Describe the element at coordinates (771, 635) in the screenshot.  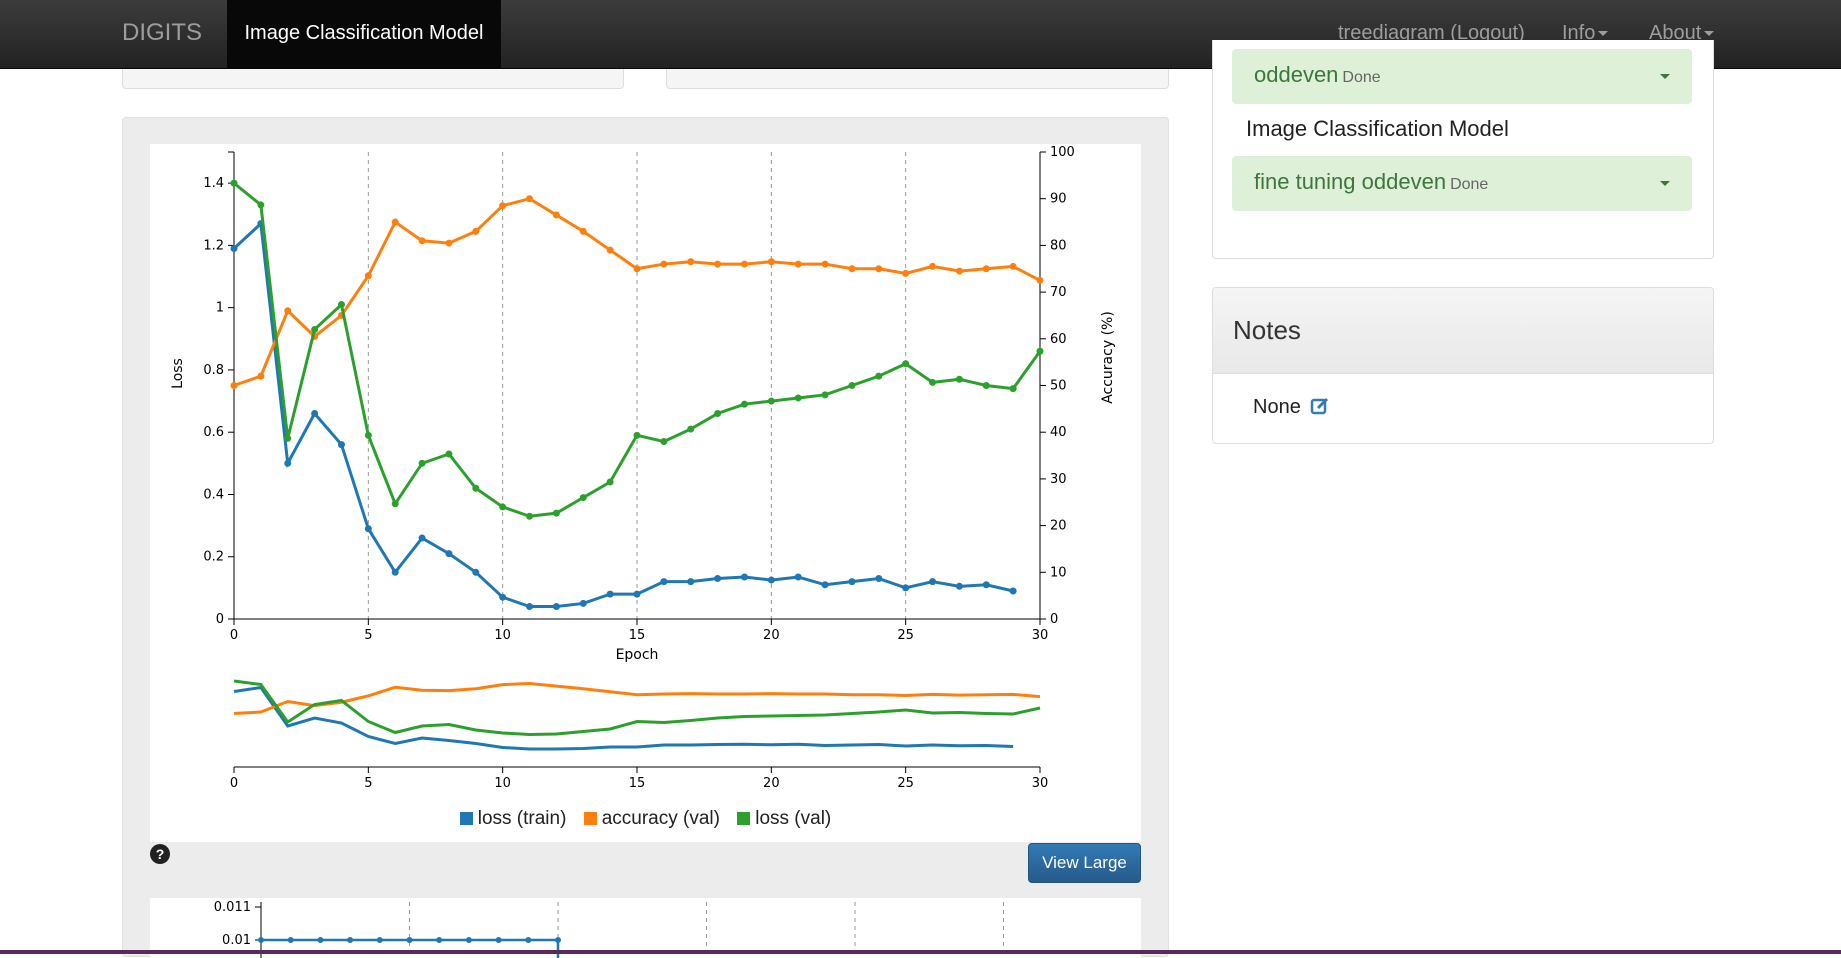
I see `x-tick-label: 20` at that location.